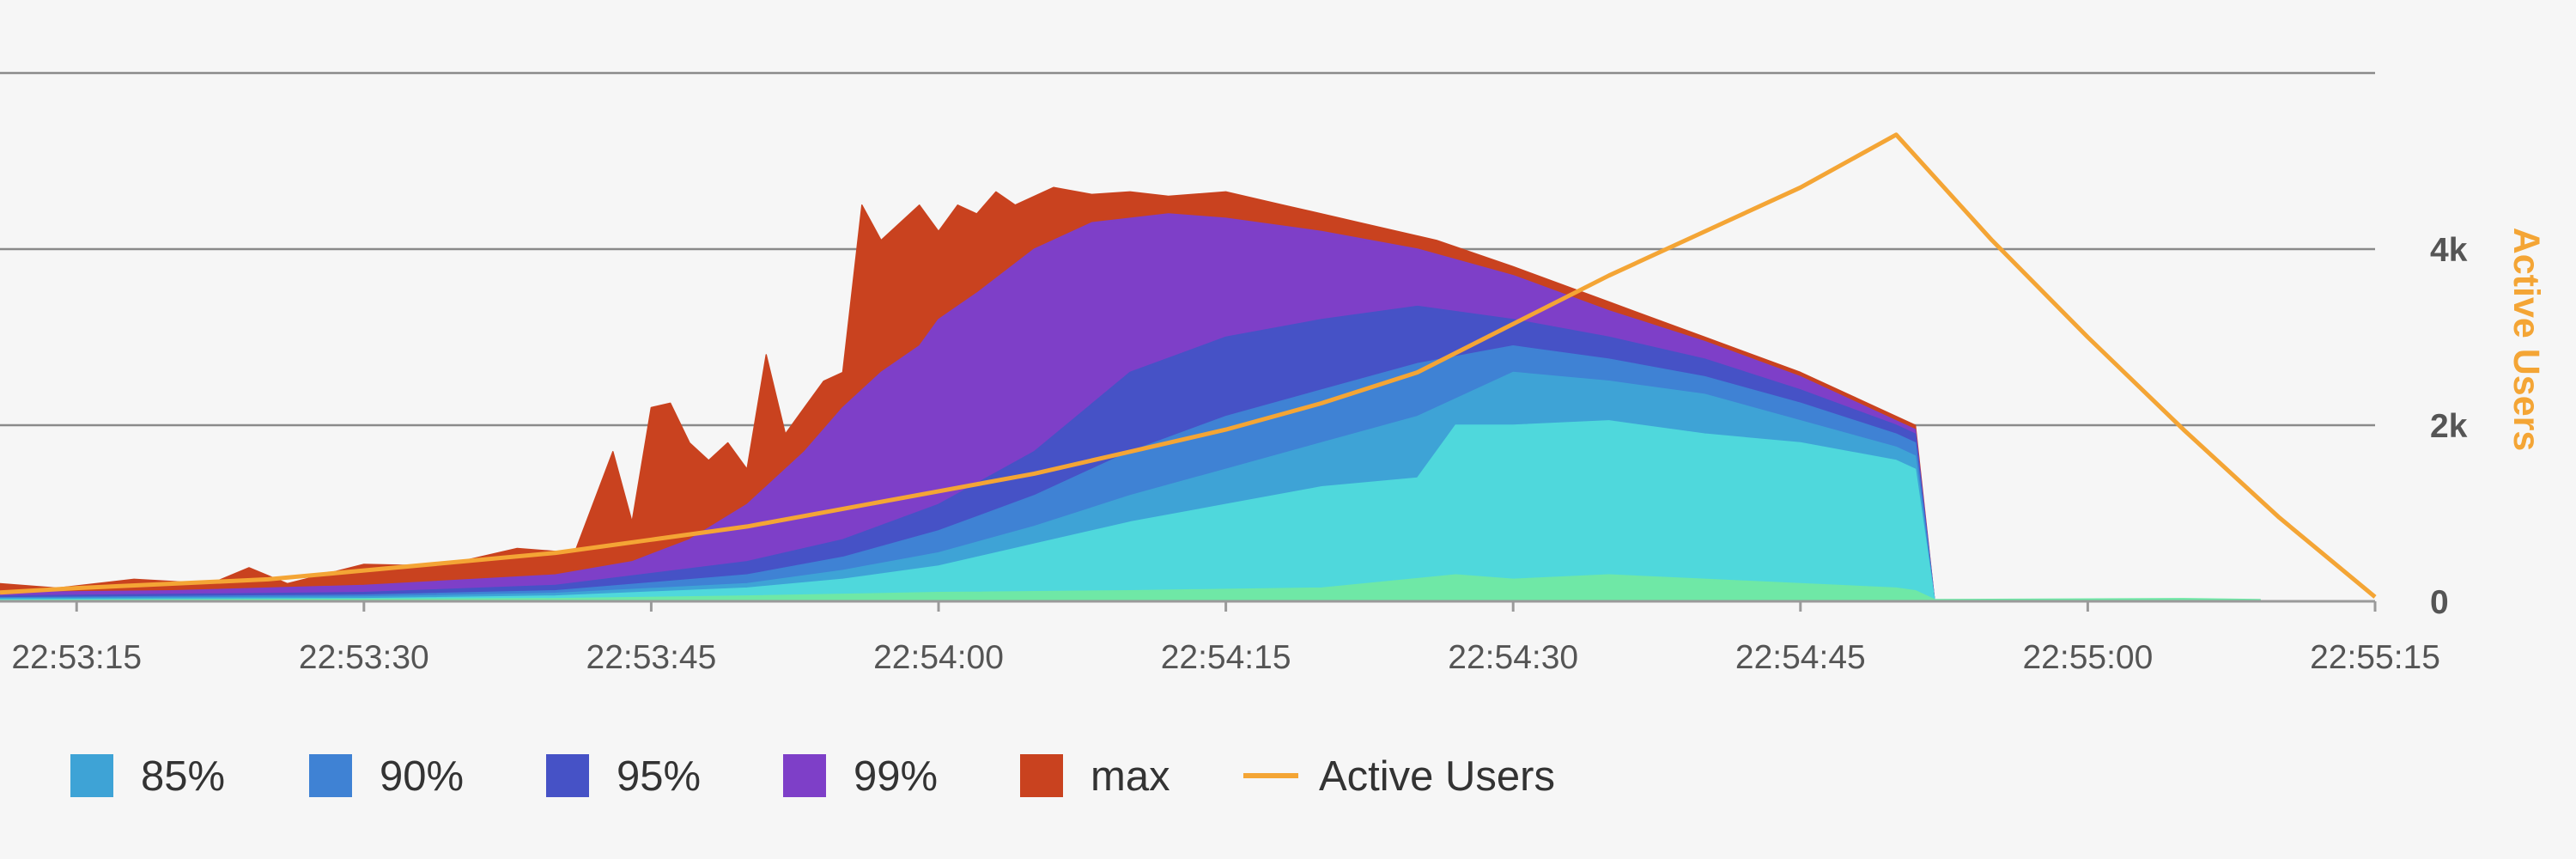 This screenshot has height=859, width=2576. I want to click on legend-swatch-90pct, so click(330, 776).